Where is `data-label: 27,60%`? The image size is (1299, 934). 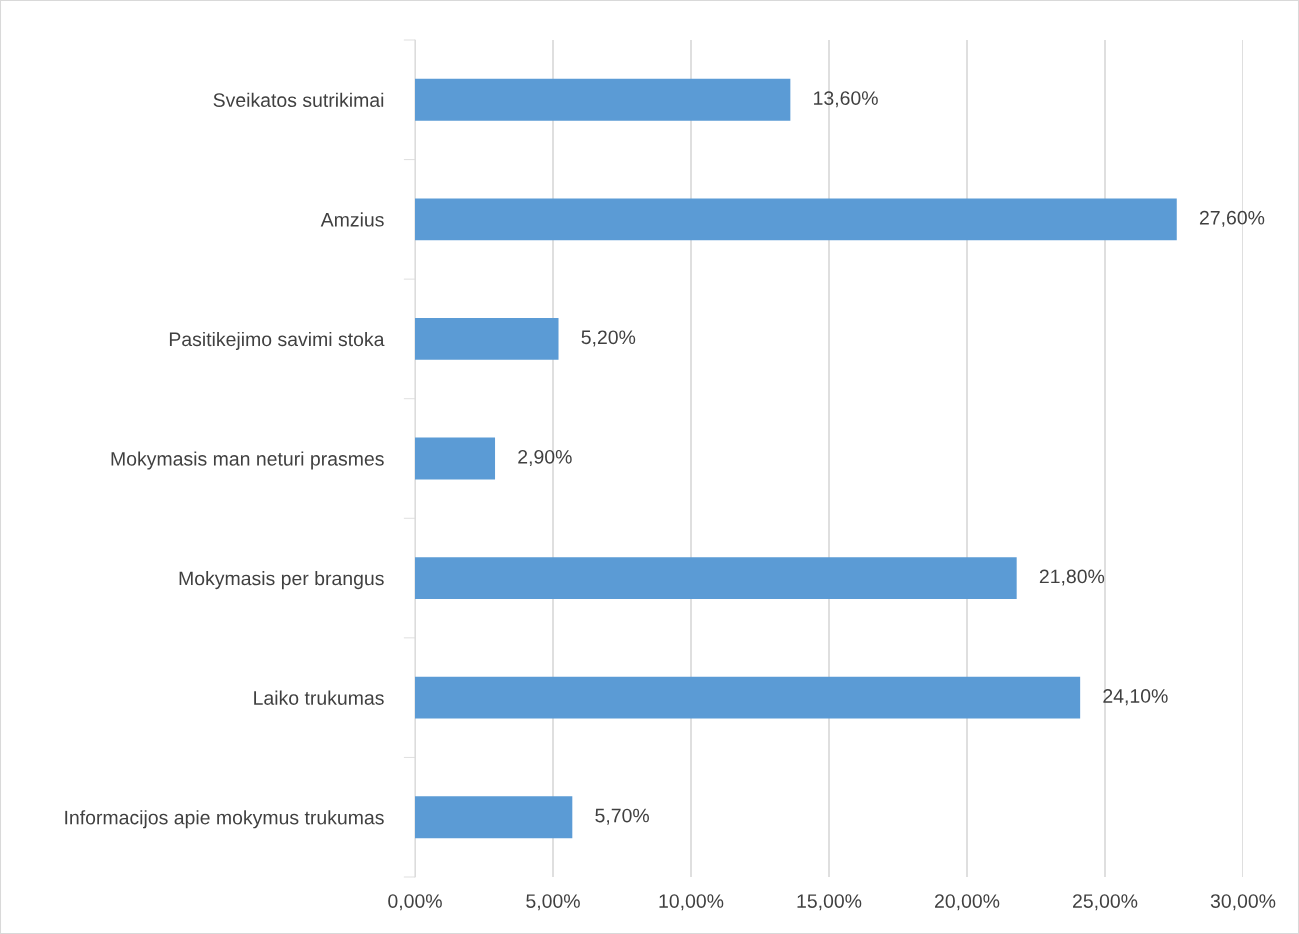 data-label: 27,60% is located at coordinates (1232, 218).